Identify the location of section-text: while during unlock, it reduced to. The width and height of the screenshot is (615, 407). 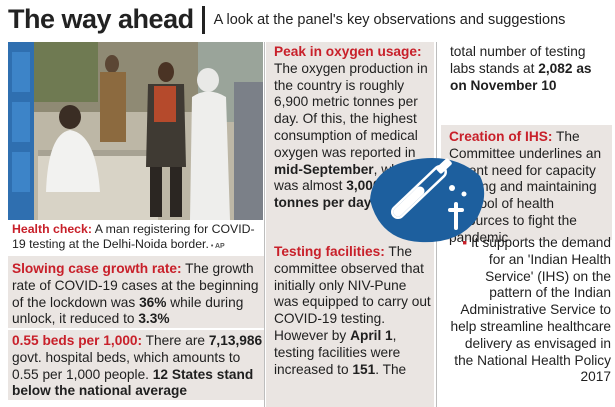
(128, 310).